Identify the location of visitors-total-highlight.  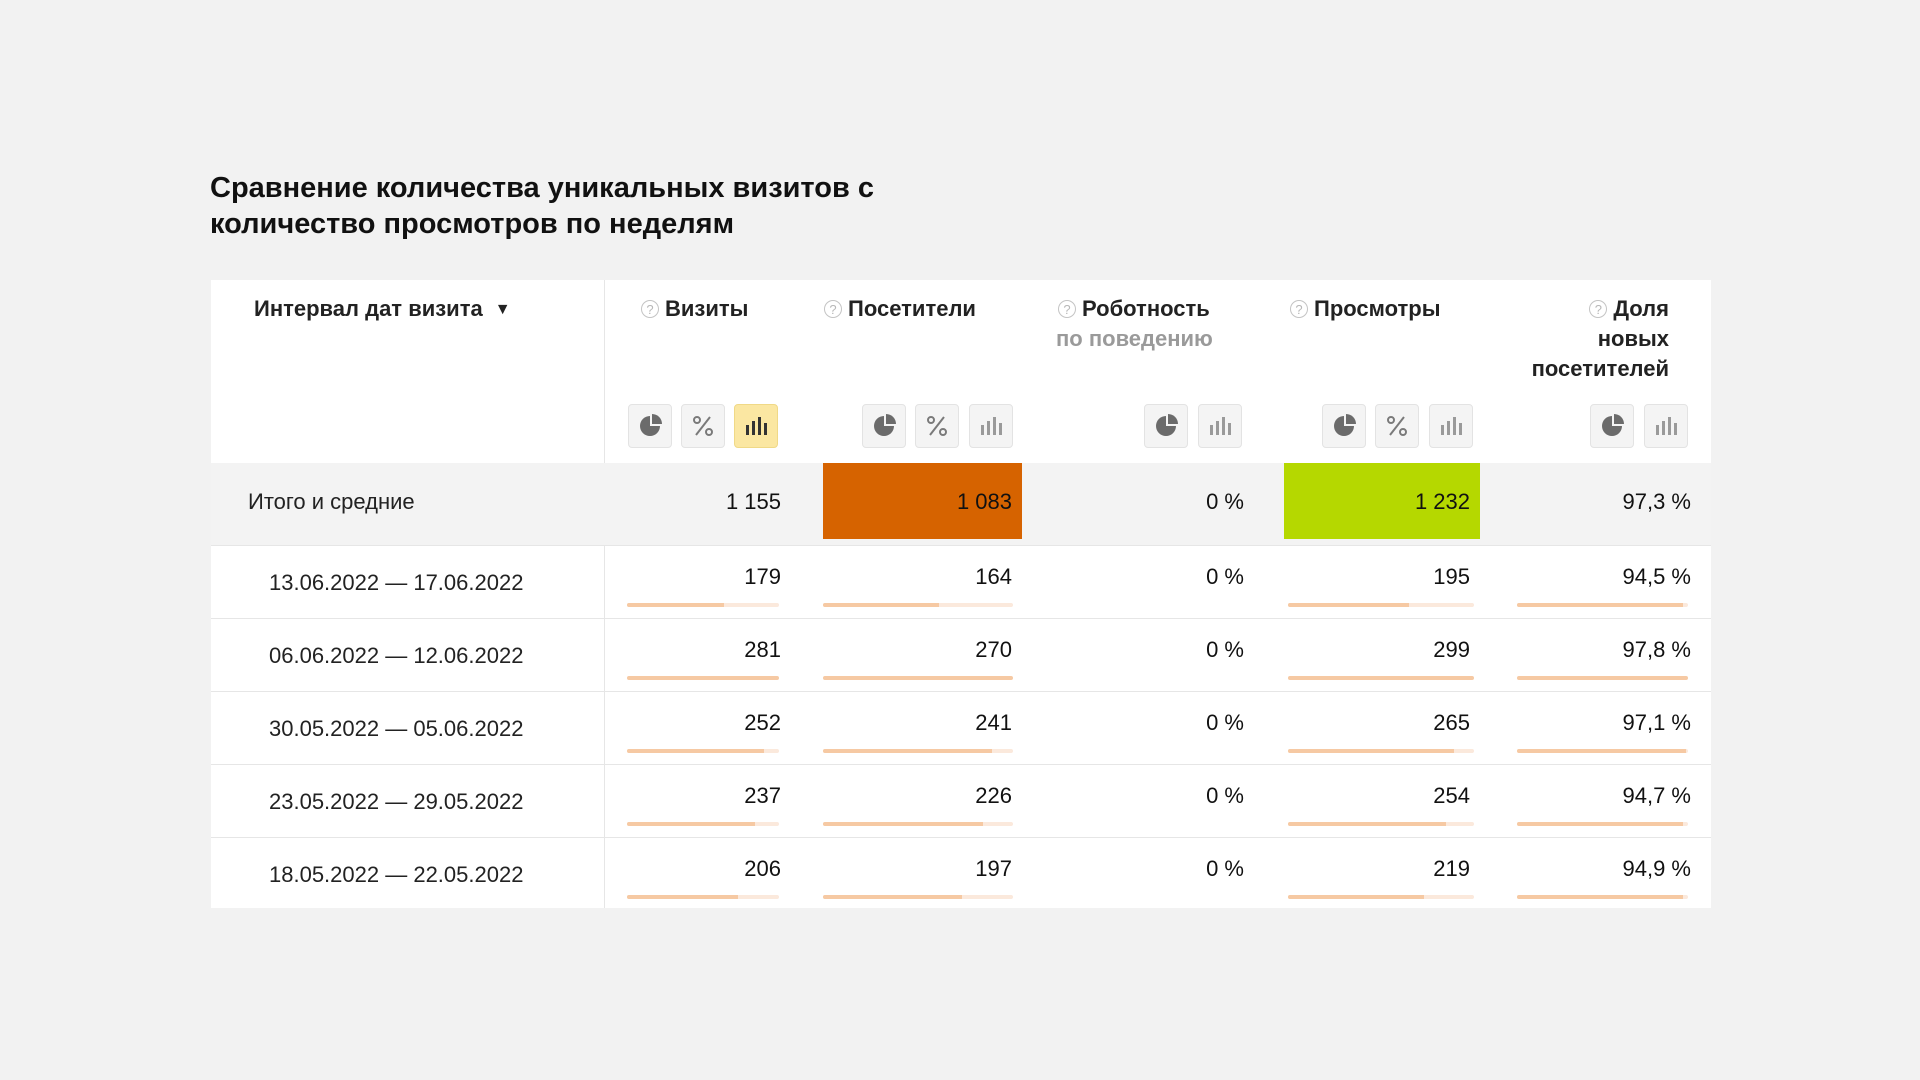
(922, 501).